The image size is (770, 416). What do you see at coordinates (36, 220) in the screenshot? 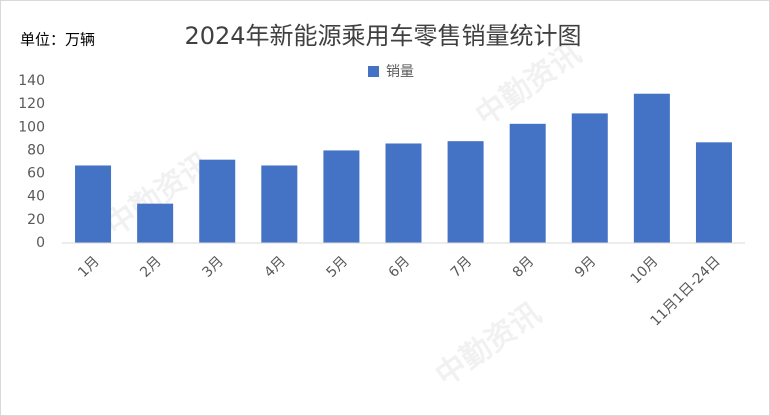
I see `y-tick-label: 20` at bounding box center [36, 220].